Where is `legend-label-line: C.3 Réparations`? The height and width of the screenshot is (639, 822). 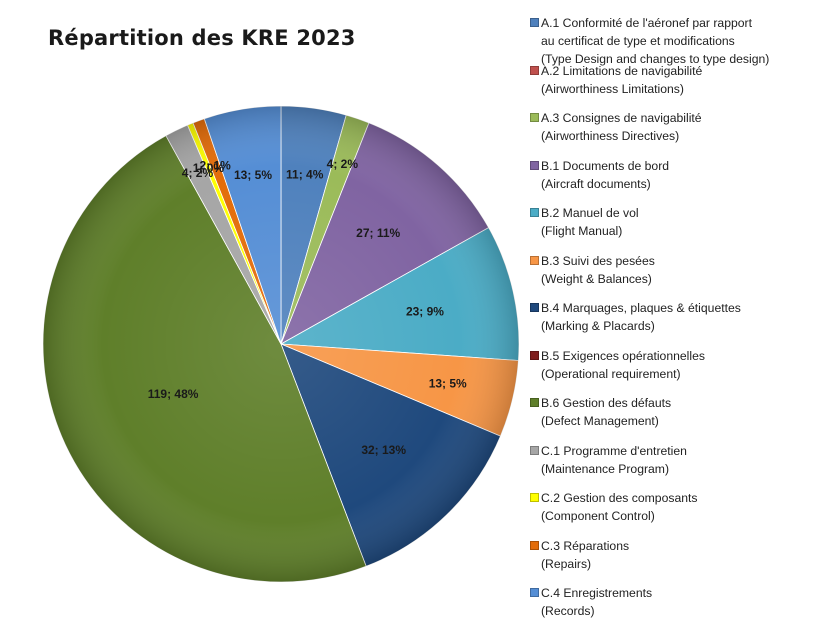 legend-label-line: C.3 Réparations is located at coordinates (585, 545).